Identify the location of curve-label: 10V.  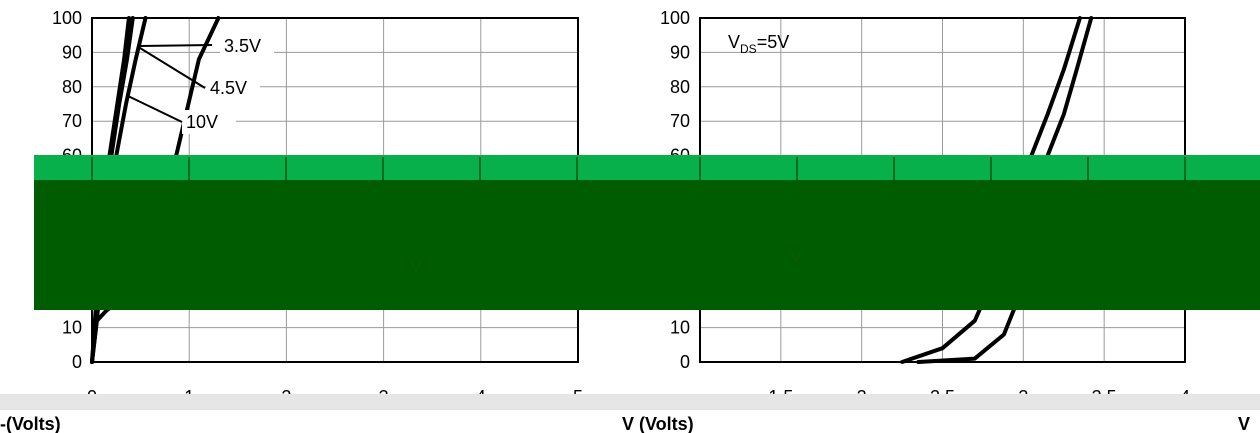
(202, 122).